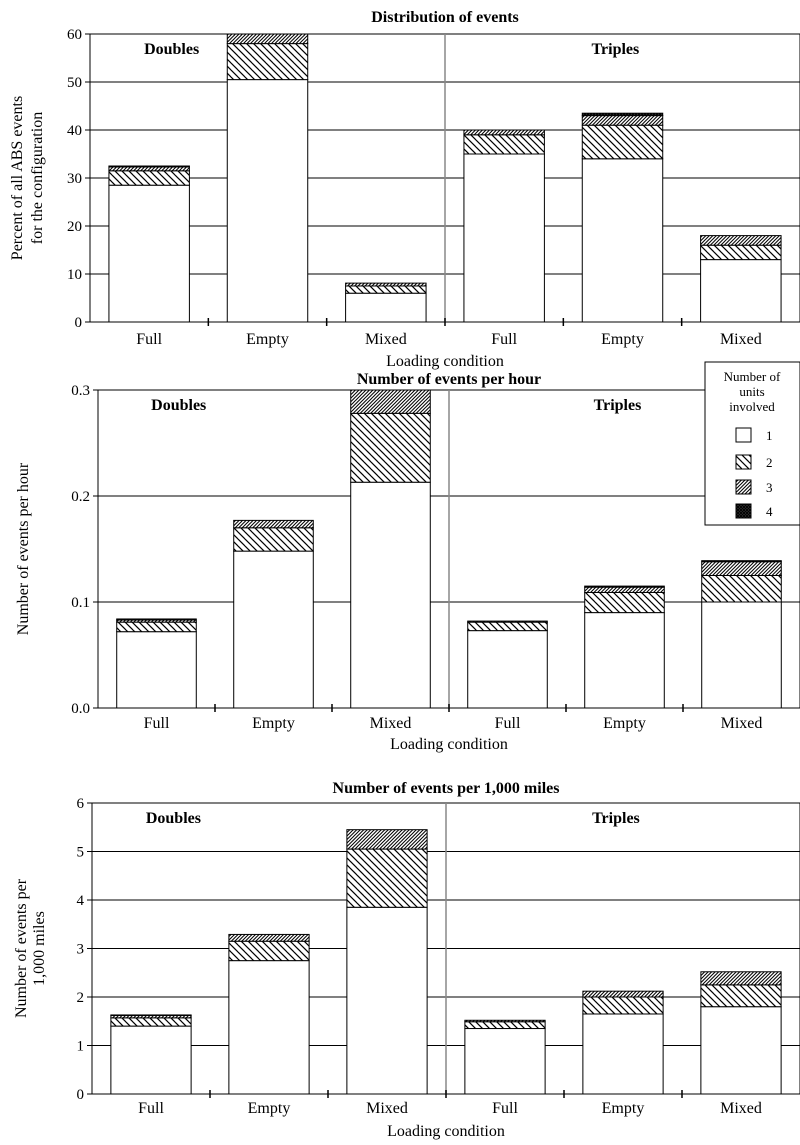  Describe the element at coordinates (81, 950) in the screenshot. I see `y-tick-label: 3` at that location.